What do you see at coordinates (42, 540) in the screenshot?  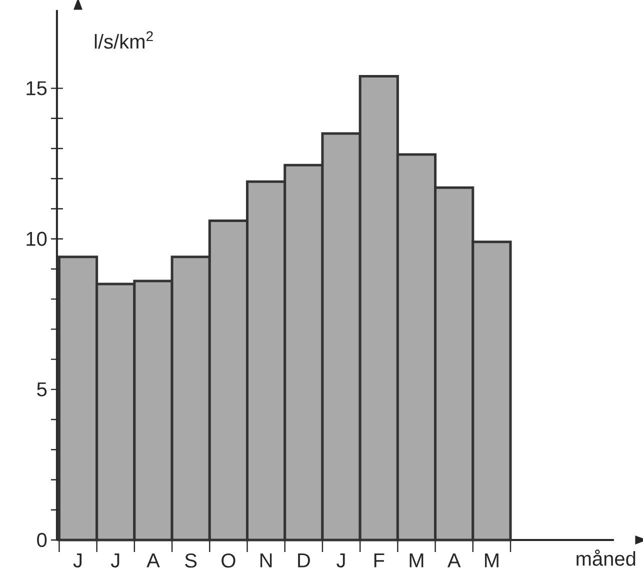 I see `y-tick-label: 0` at bounding box center [42, 540].